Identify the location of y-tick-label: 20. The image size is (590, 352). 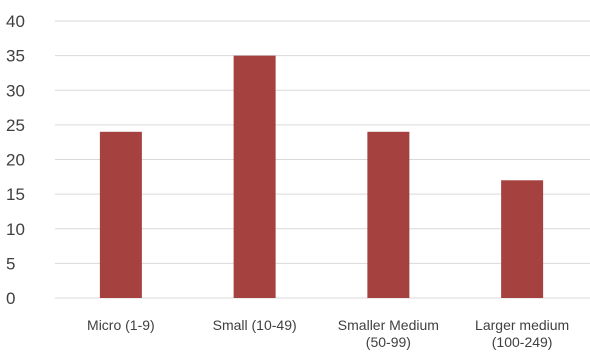
(15, 160).